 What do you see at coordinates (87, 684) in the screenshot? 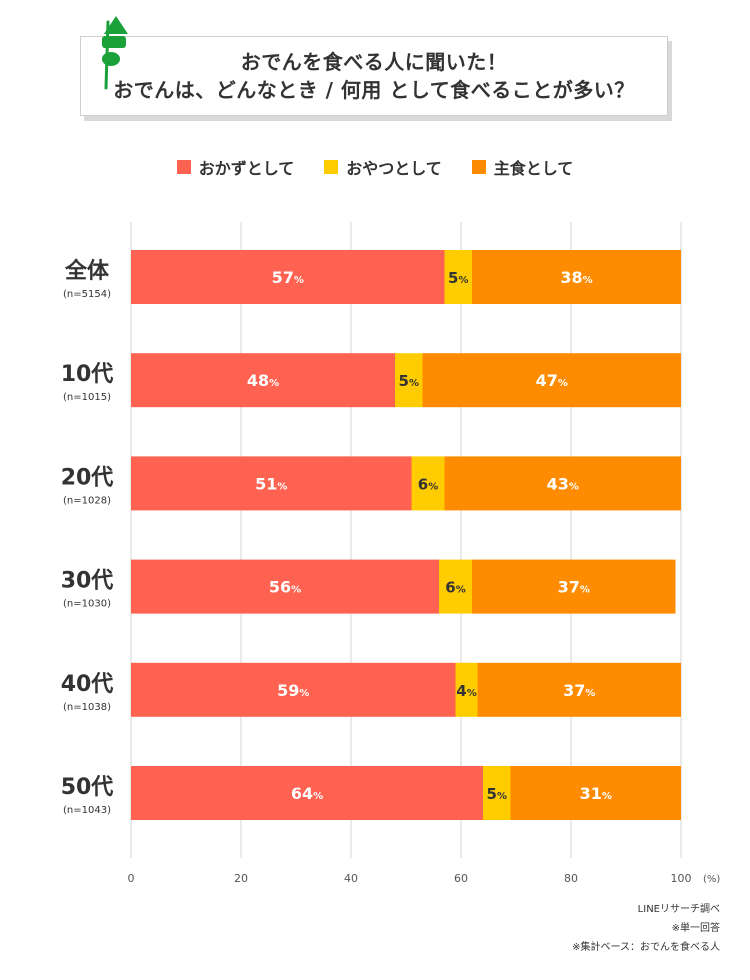
I see `category-label: 40代` at bounding box center [87, 684].